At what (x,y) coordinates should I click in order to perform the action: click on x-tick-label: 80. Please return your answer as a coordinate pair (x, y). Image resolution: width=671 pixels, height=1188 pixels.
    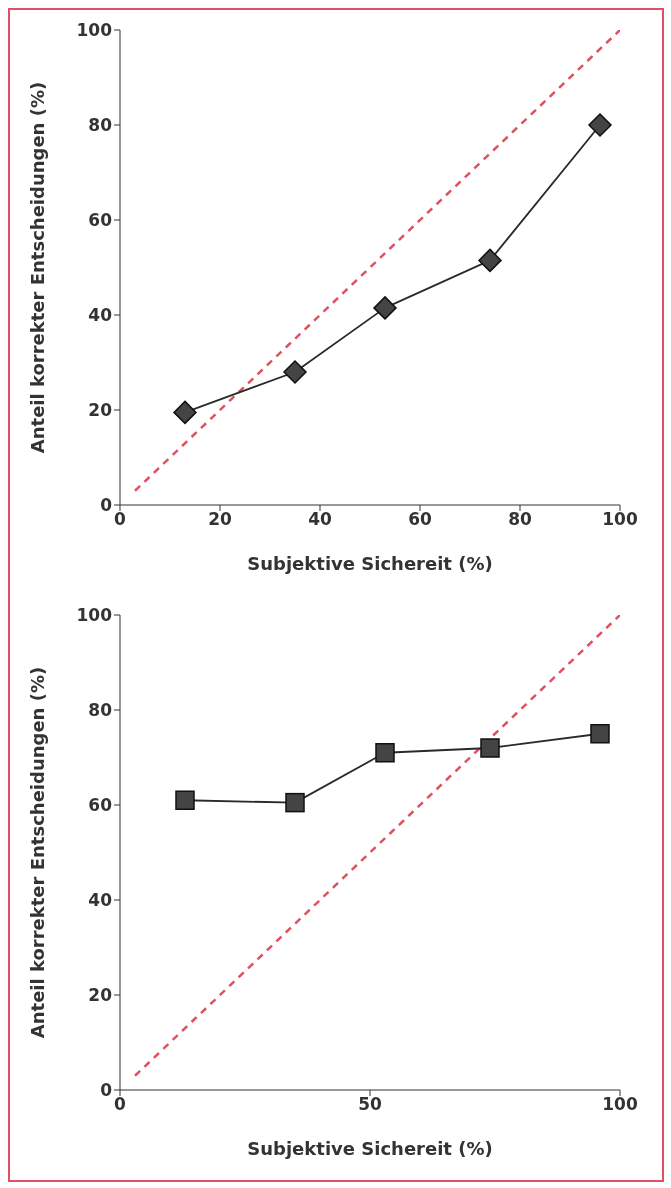
    Looking at the image, I should click on (520, 519).